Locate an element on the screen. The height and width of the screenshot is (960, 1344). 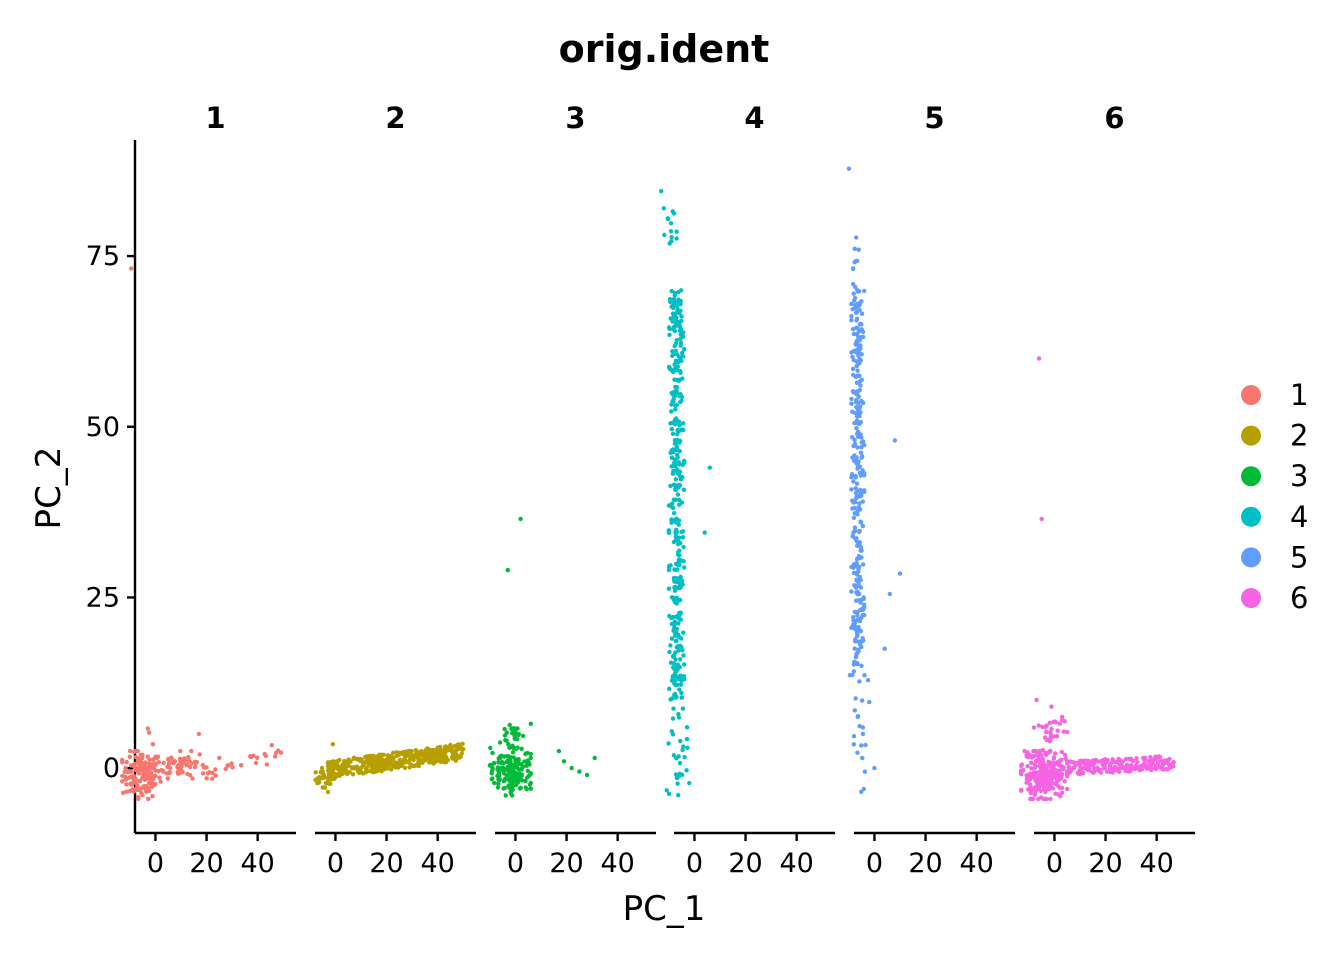
facet-strip-label: 6 is located at coordinates (1114, 118).